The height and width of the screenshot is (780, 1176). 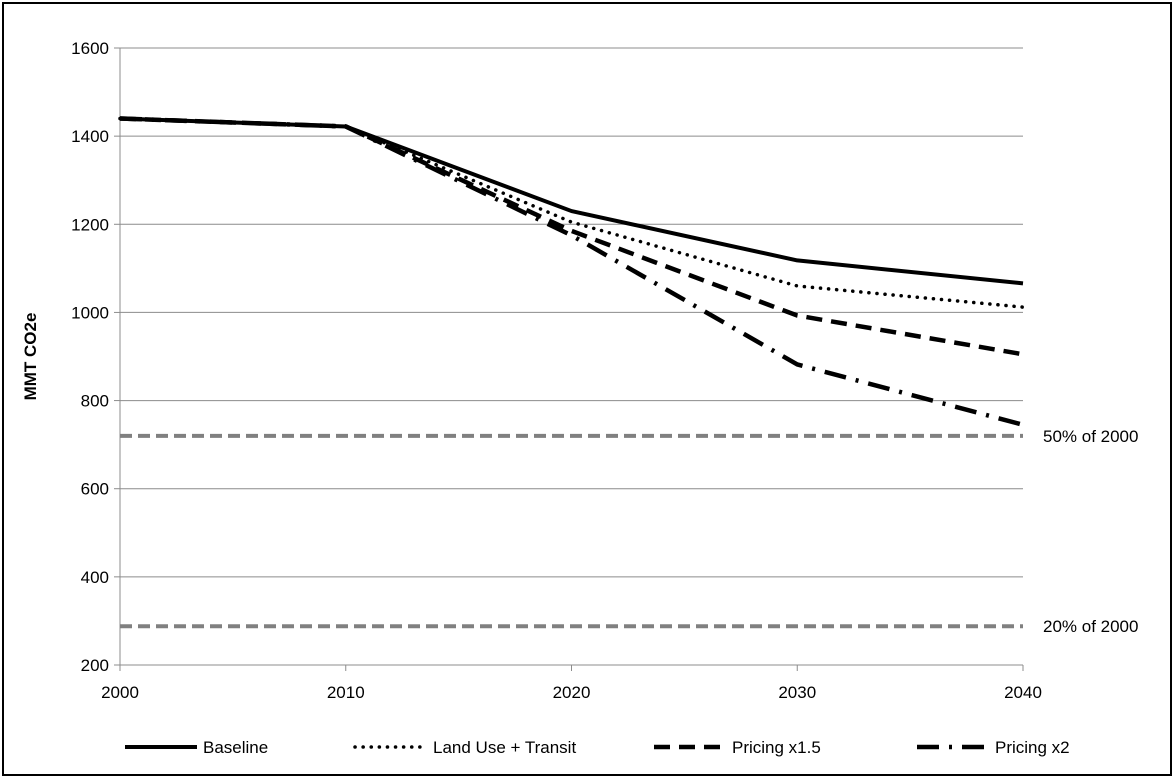 I want to click on legend-label: Pricing x1.5, so click(x=776, y=747).